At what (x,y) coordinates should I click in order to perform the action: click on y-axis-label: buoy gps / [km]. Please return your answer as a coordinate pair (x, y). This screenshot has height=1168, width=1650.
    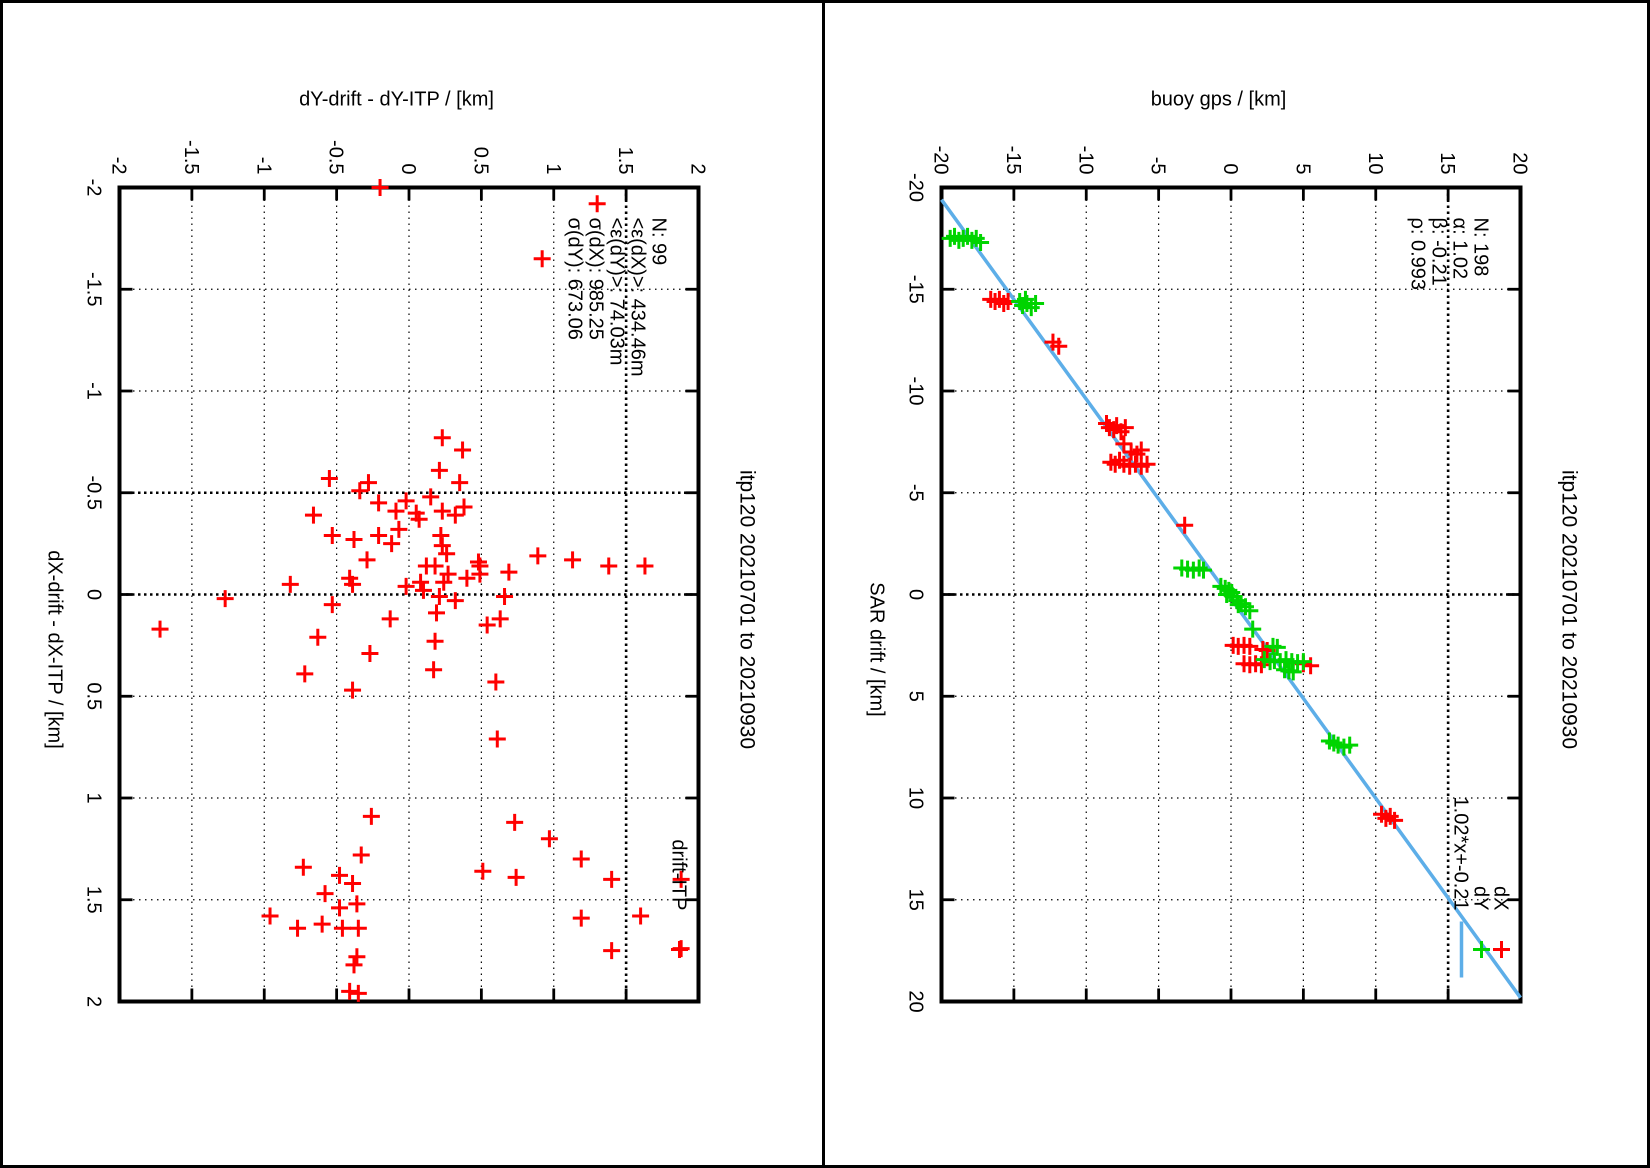
    Looking at the image, I should click on (1219, 100).